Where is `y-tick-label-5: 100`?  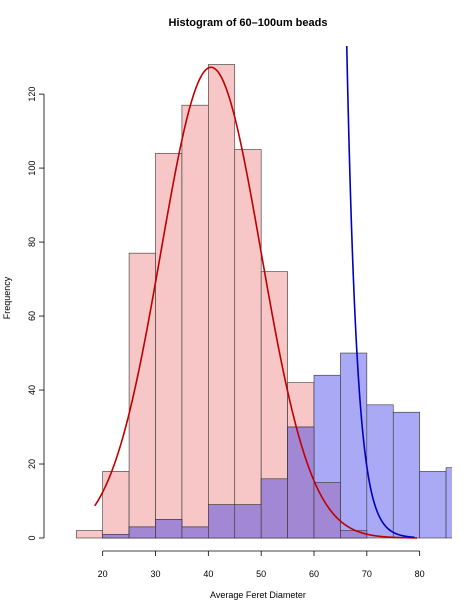
y-tick-label-5: 100 is located at coordinates (32, 168).